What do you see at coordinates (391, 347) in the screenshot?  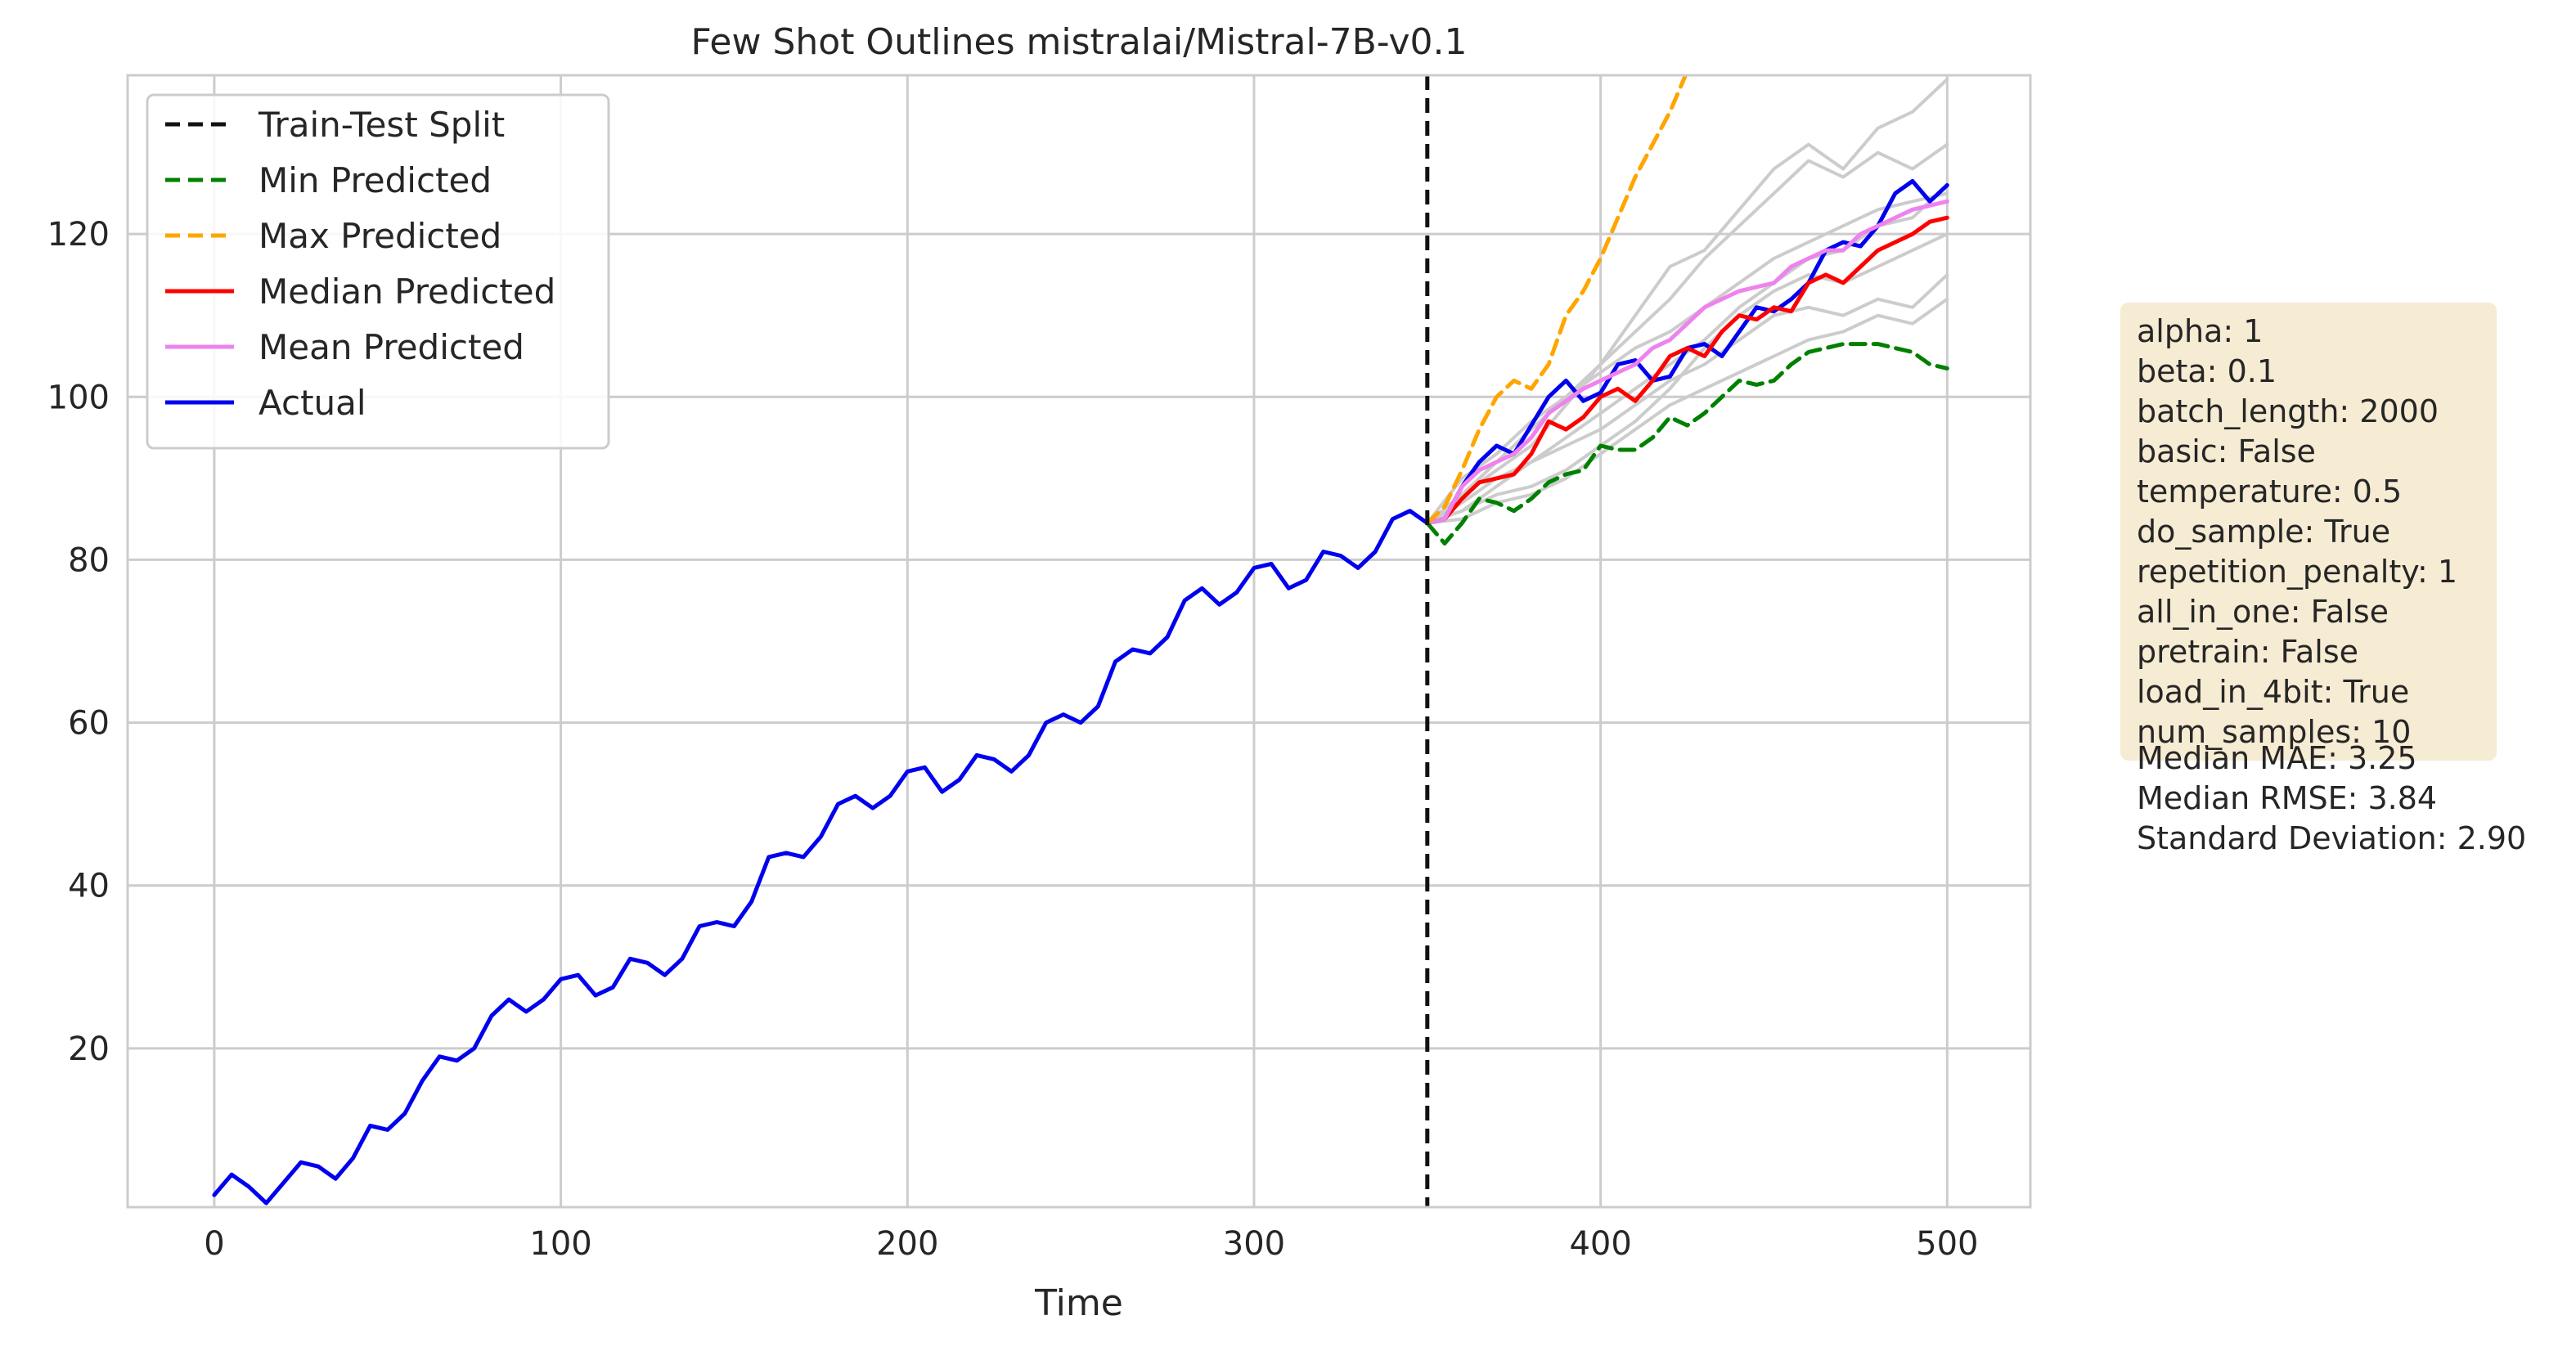 I see `legend-label: Mean Predicted` at bounding box center [391, 347].